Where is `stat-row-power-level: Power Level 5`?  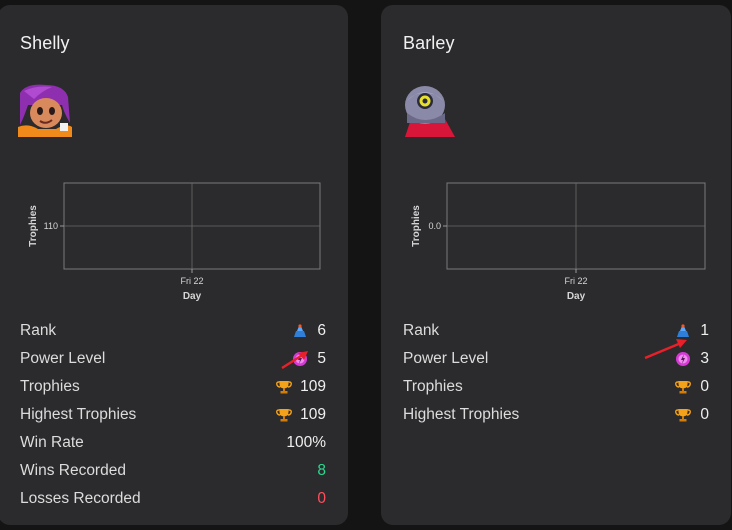
stat-row-power-level: Power Level 5 is located at coordinates (173, 359).